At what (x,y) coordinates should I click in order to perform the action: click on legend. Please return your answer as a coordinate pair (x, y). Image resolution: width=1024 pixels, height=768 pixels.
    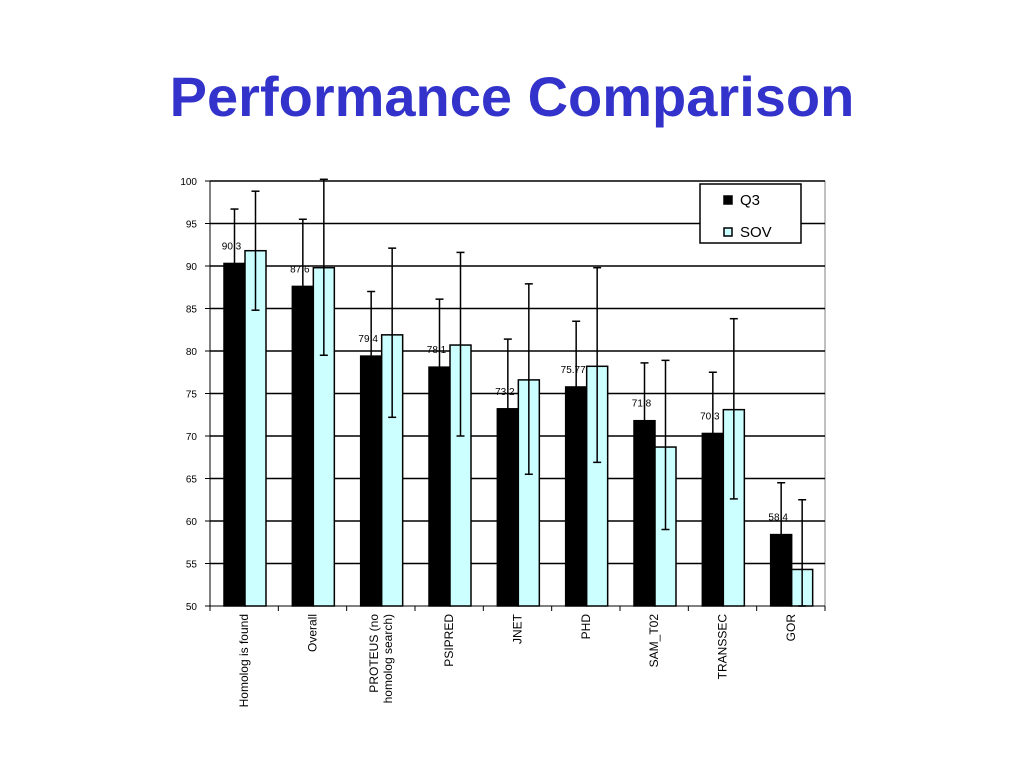
    Looking at the image, I should click on (750, 213).